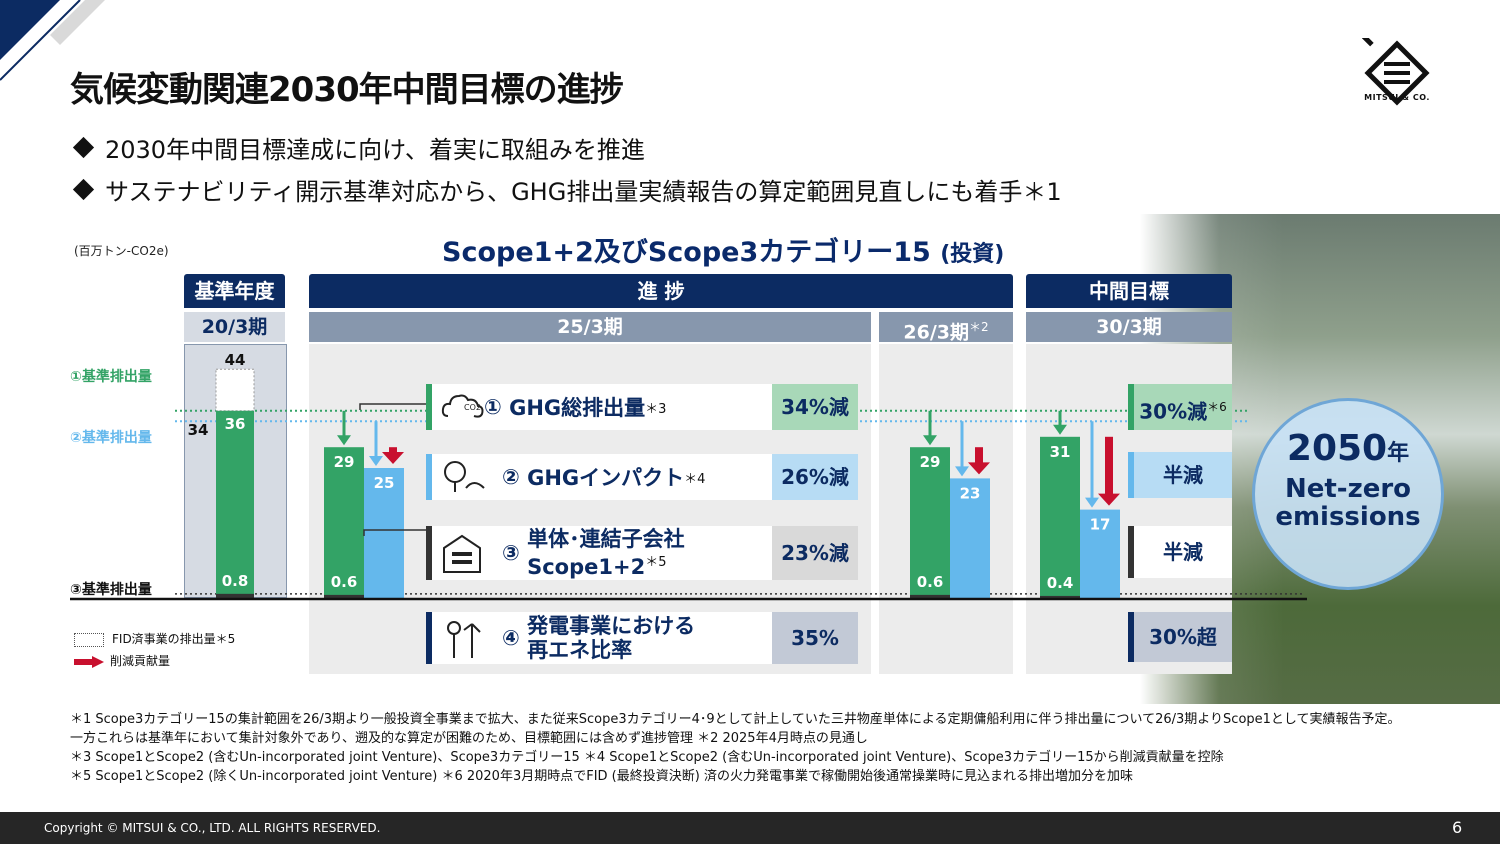 This screenshot has height=844, width=1500. I want to click on bullet-1: 2030年中間目標達成に向け、着実に取組みを推進, so click(358, 147).